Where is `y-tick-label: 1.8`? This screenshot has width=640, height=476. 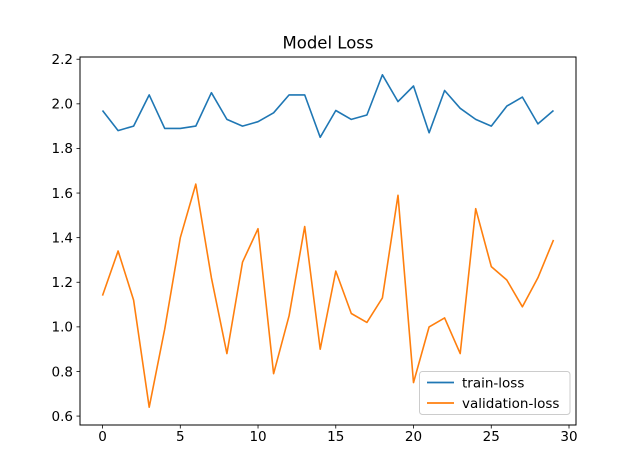
y-tick-label: 1.8 is located at coordinates (62, 149).